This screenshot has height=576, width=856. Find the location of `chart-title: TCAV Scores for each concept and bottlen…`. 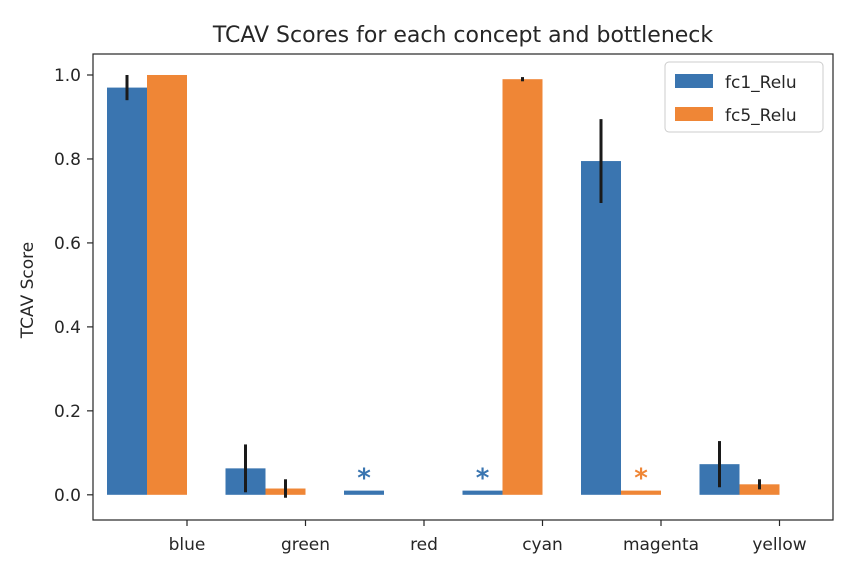

chart-title: TCAV Scores for each concept and bottlen… is located at coordinates (463, 35).